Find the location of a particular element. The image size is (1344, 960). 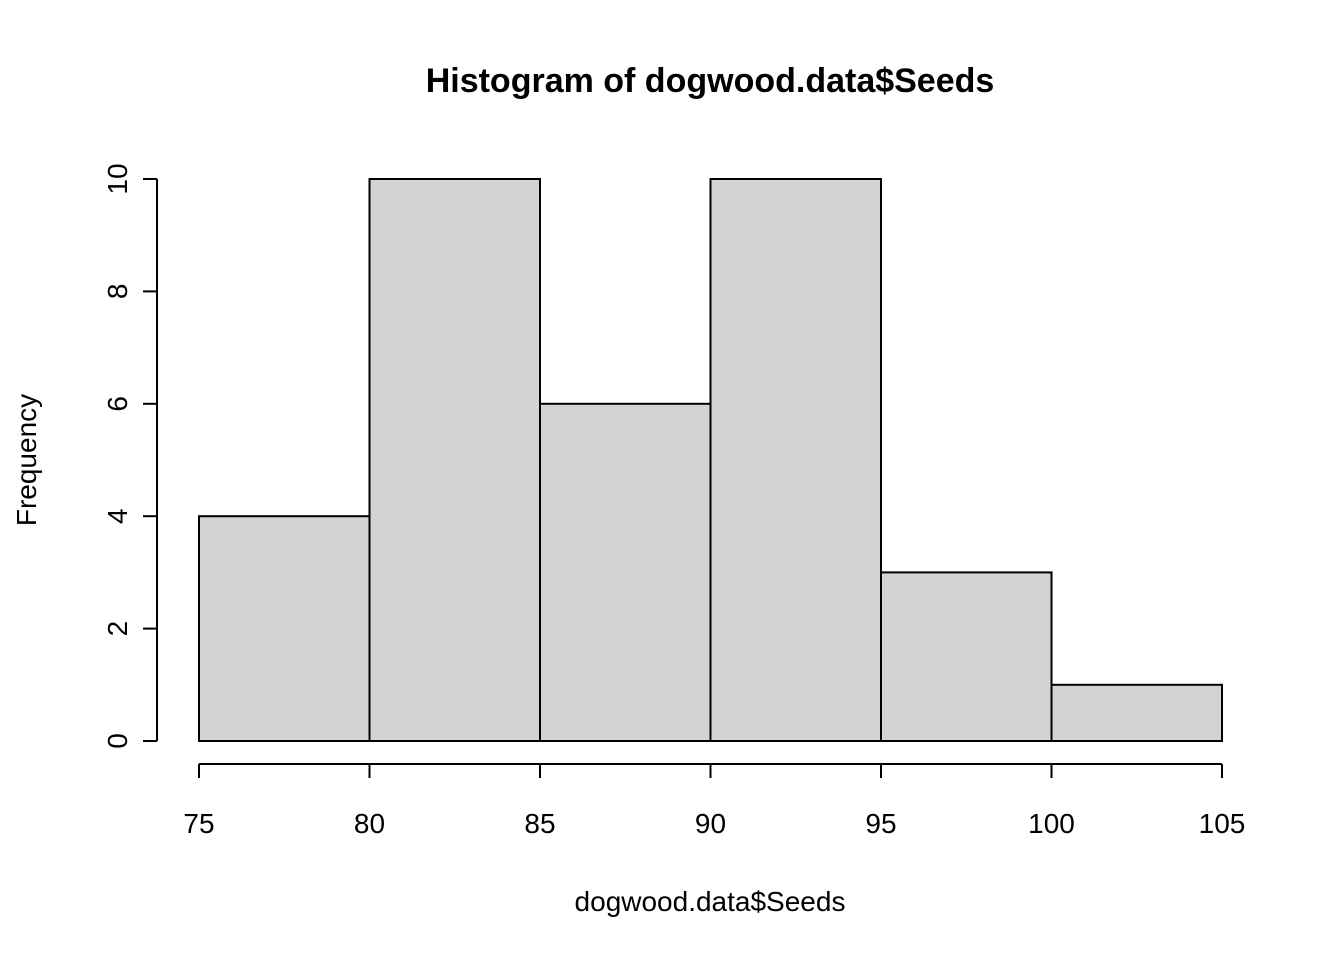

x-tick-label: 100 is located at coordinates (1051, 823).